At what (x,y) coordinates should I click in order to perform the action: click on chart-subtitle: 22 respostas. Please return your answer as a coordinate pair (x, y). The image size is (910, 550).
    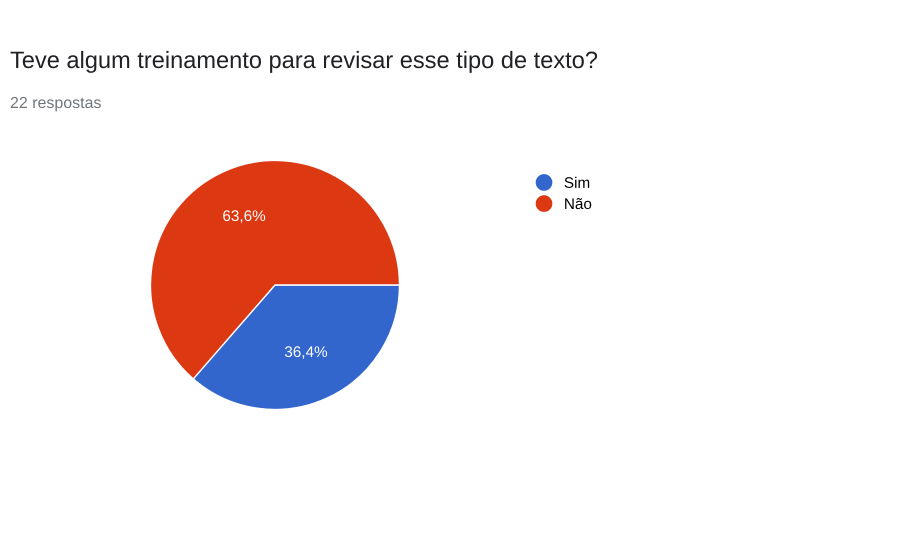
    Looking at the image, I should click on (55, 104).